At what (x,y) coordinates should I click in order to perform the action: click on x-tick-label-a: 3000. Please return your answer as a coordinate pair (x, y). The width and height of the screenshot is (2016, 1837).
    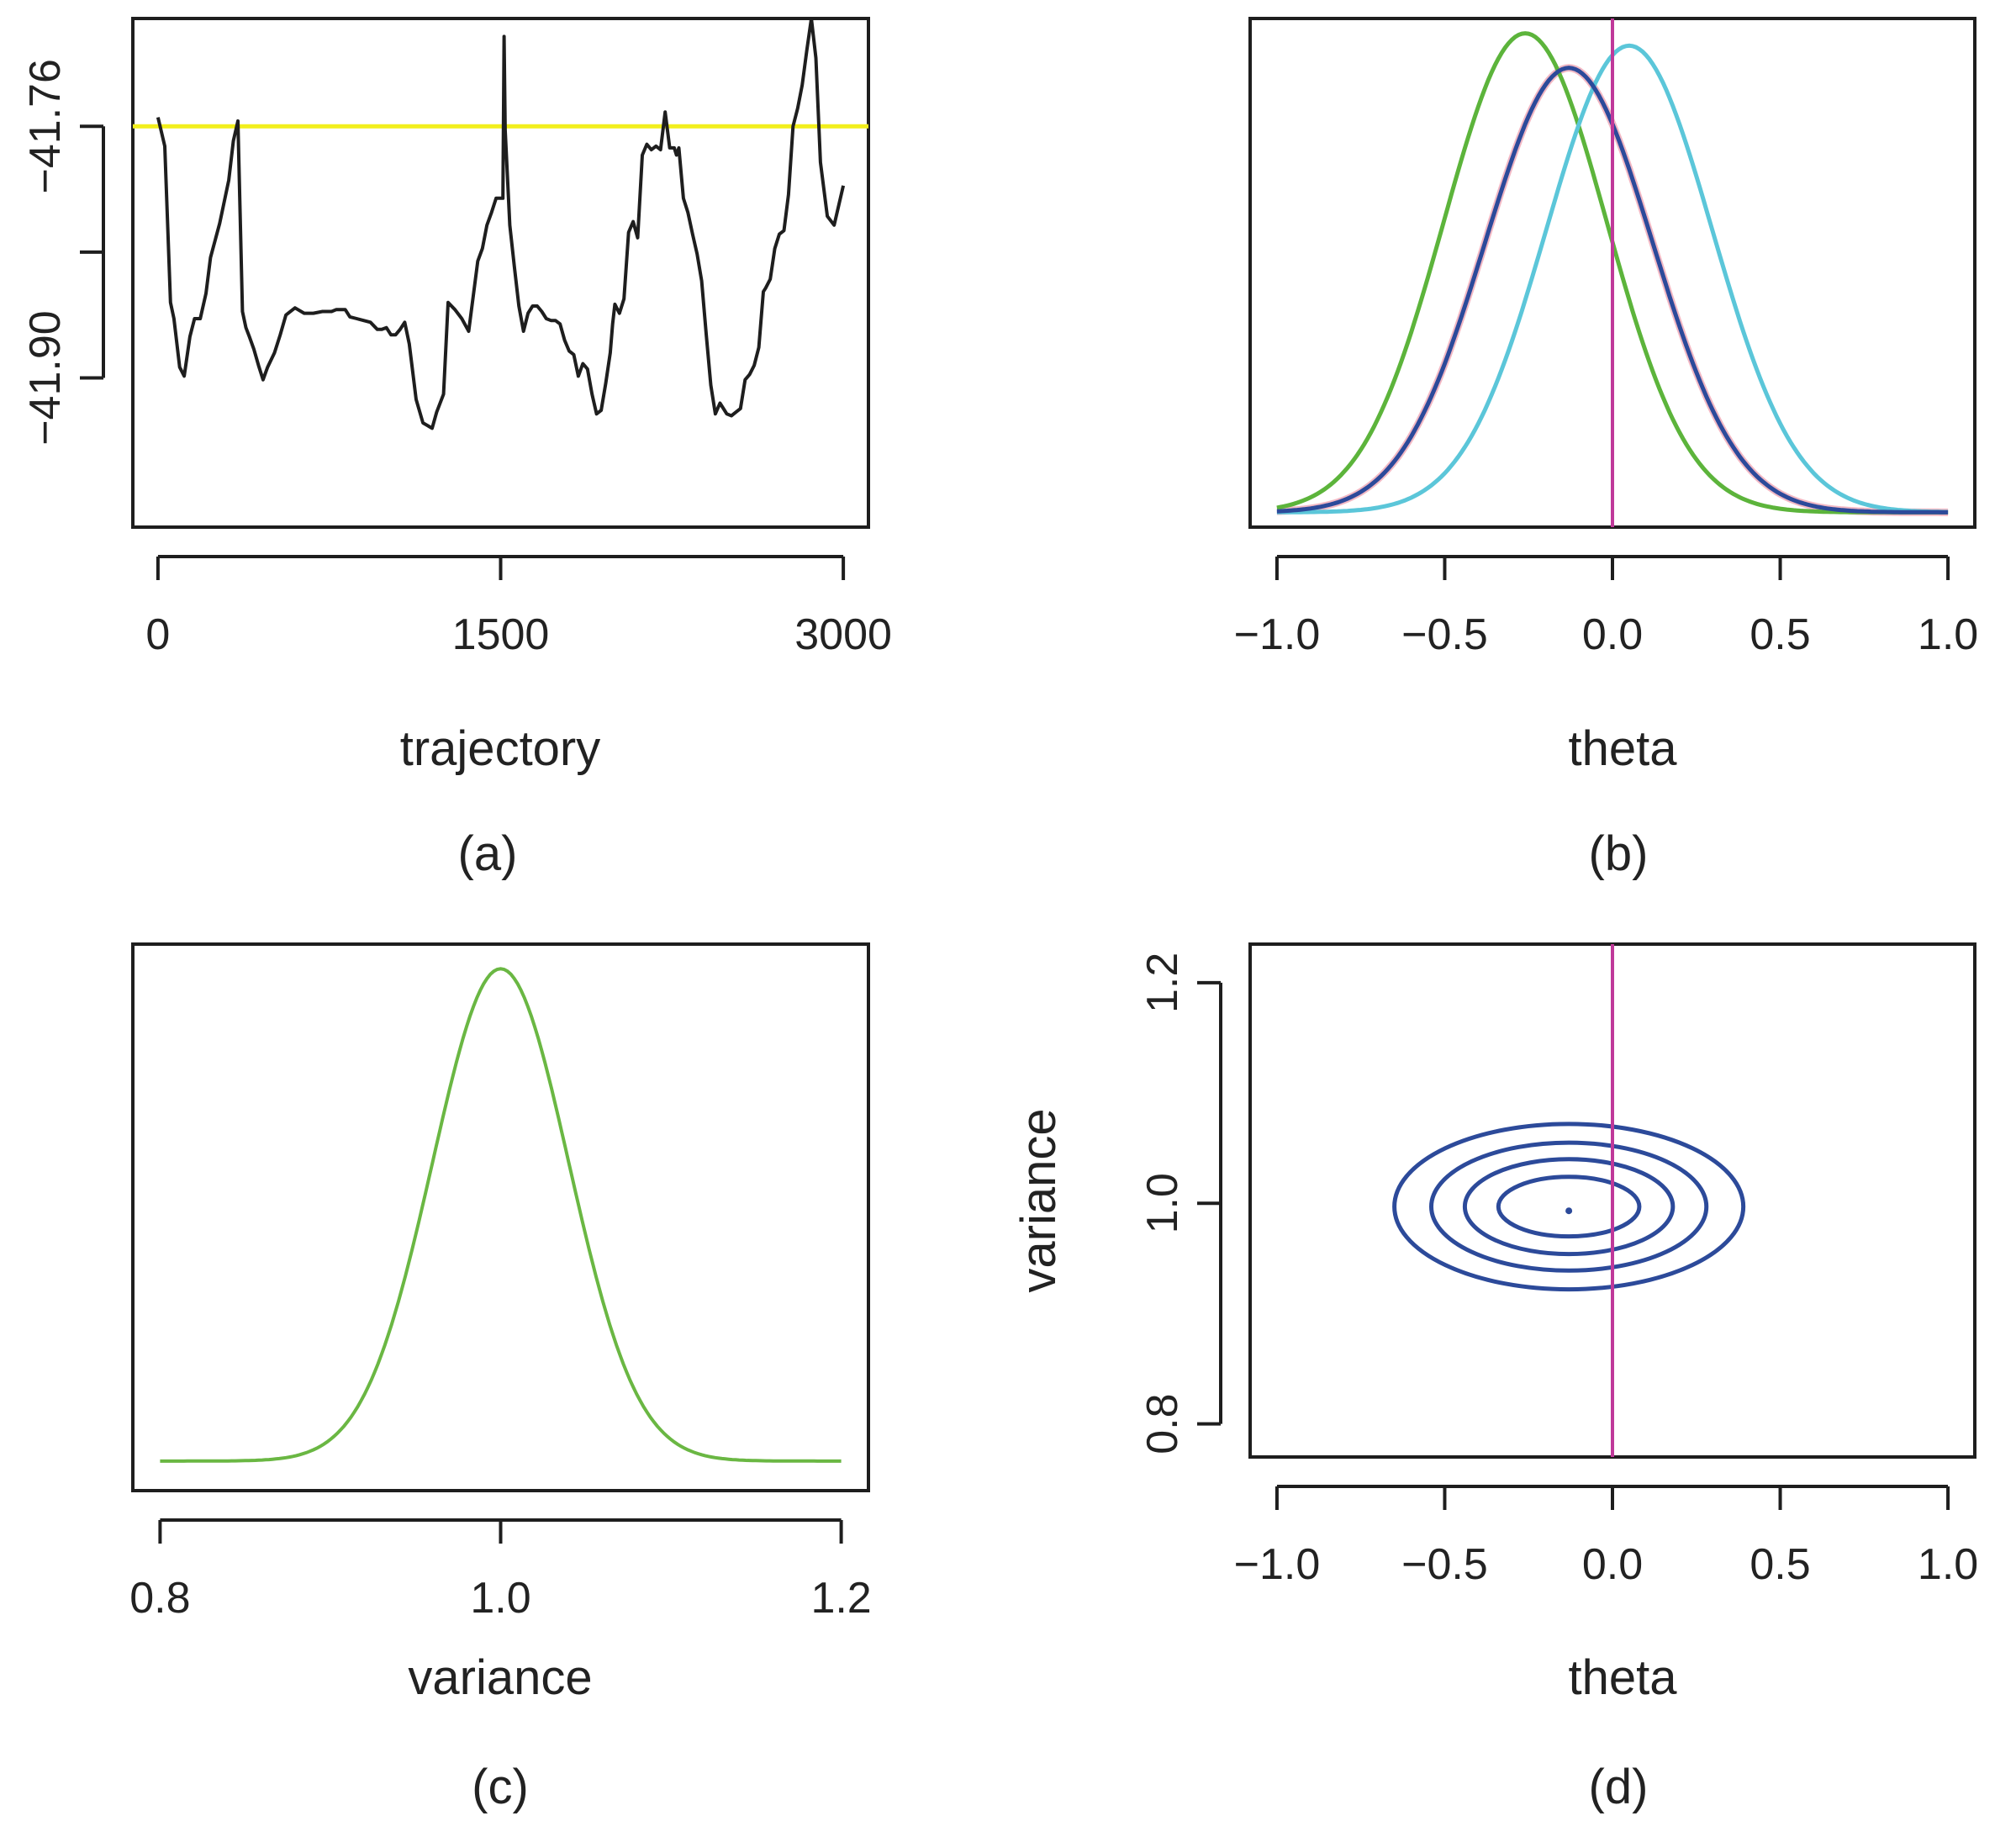
    Looking at the image, I should click on (843, 634).